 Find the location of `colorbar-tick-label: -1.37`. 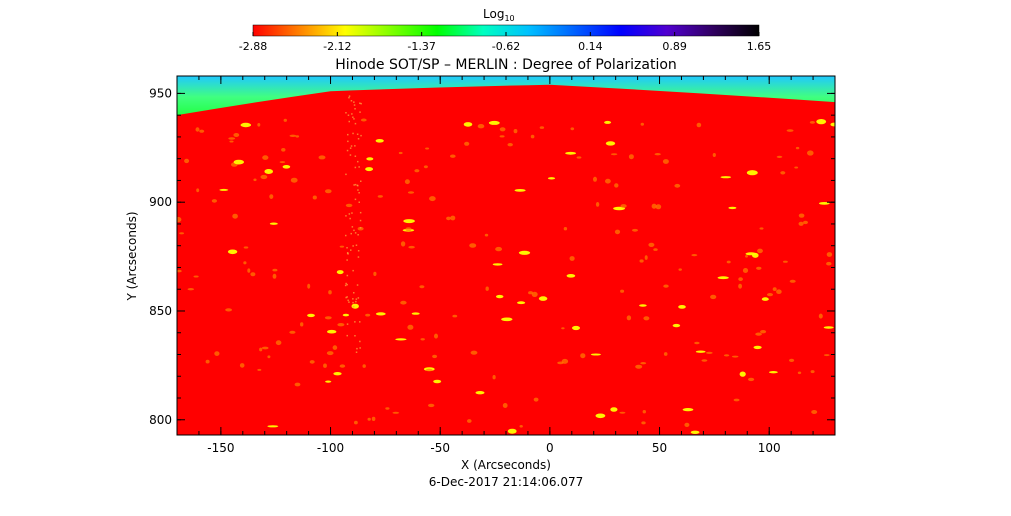

colorbar-tick-label: -1.37 is located at coordinates (421, 46).